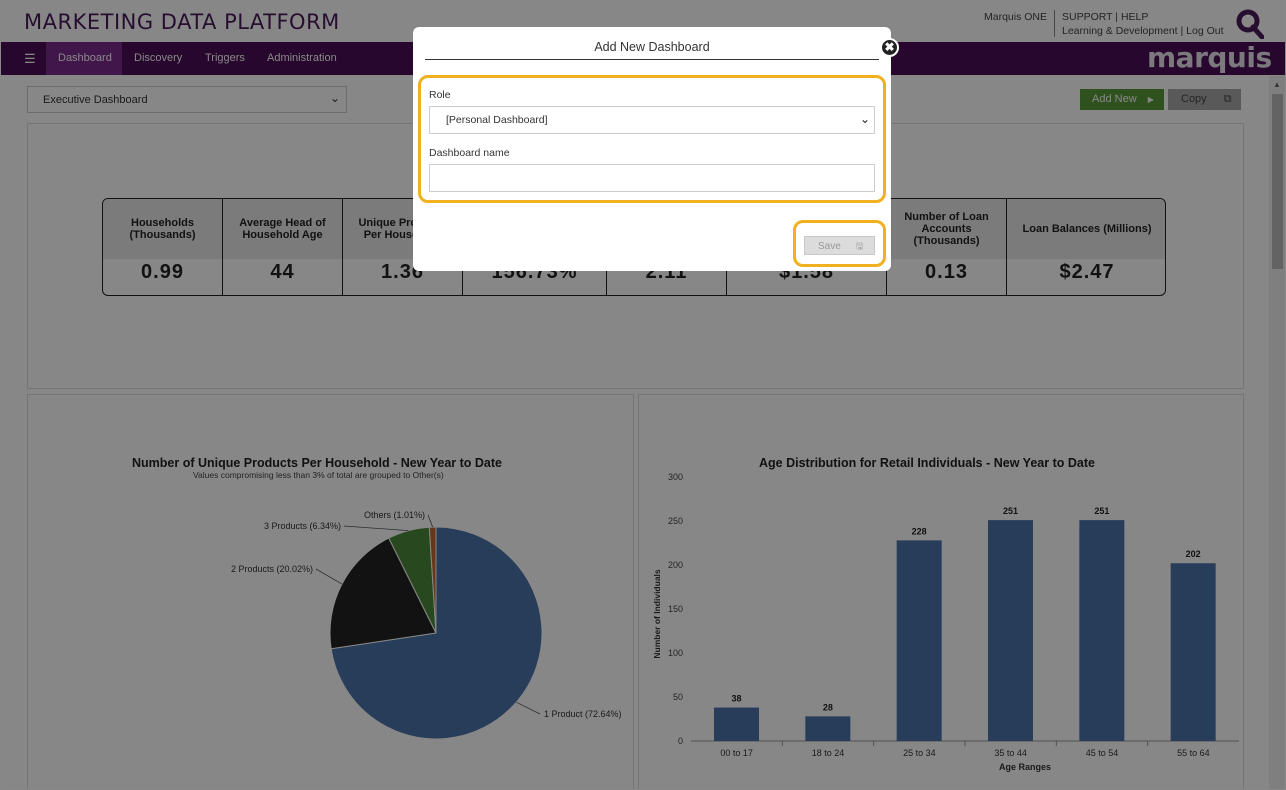 The width and height of the screenshot is (1286, 790). I want to click on brand-title: MARKETING DATA PLATFORM, so click(182, 22).